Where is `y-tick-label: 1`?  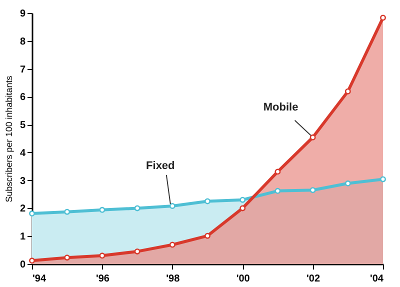
y-tick-label: 1 is located at coordinates (23, 237).